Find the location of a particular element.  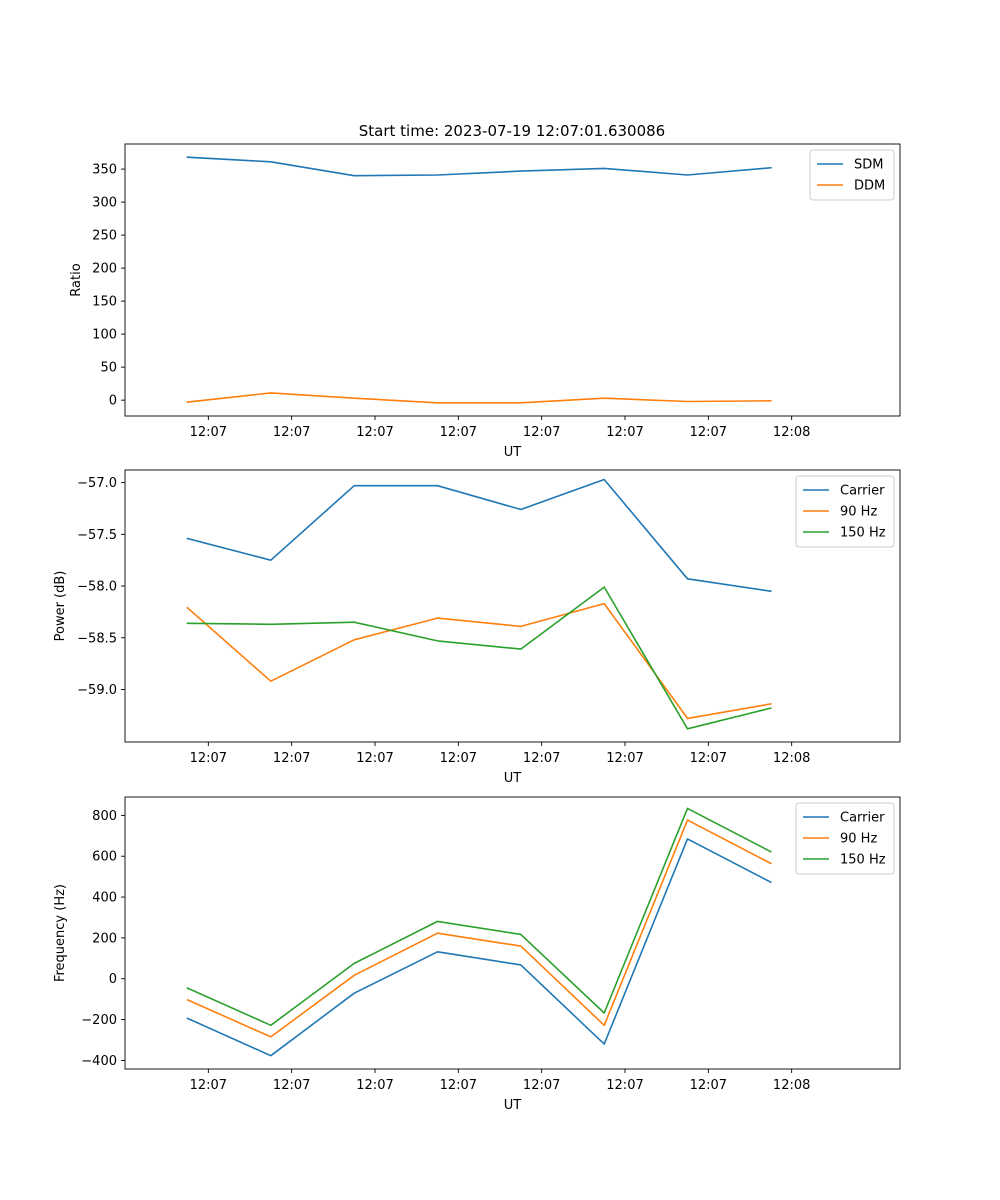

legend-label: DDM is located at coordinates (869, 186).